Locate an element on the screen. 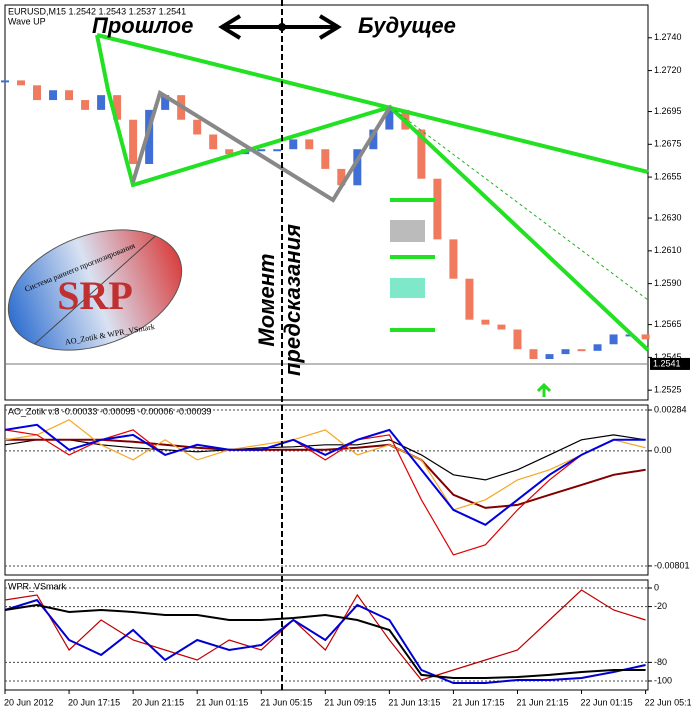 The image size is (691, 715). x-tick-label: 21 Jun 01:15 is located at coordinates (222, 702).